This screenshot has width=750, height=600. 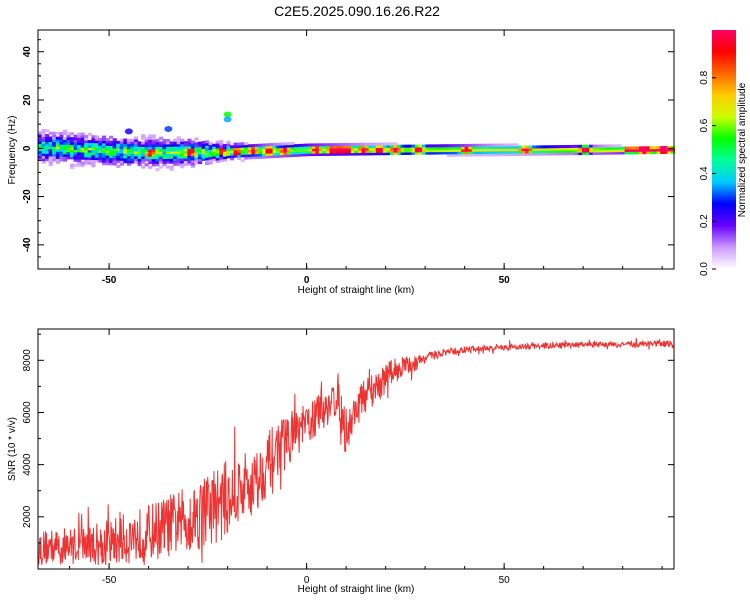 What do you see at coordinates (356, 589) in the screenshot?
I see `snr-x-label: Height of straight line (km)` at bounding box center [356, 589].